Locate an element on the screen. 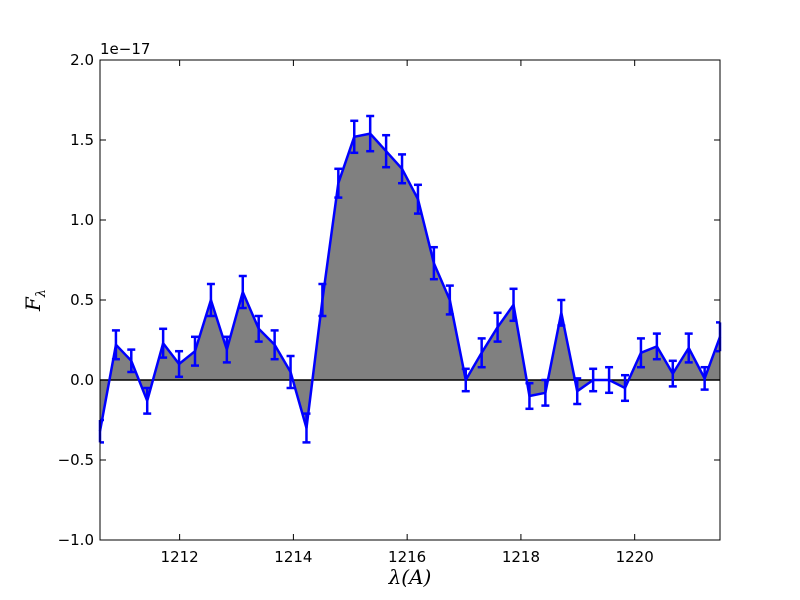 This screenshot has height=600, width=800. x-tick-label: 1214 is located at coordinates (293, 557).